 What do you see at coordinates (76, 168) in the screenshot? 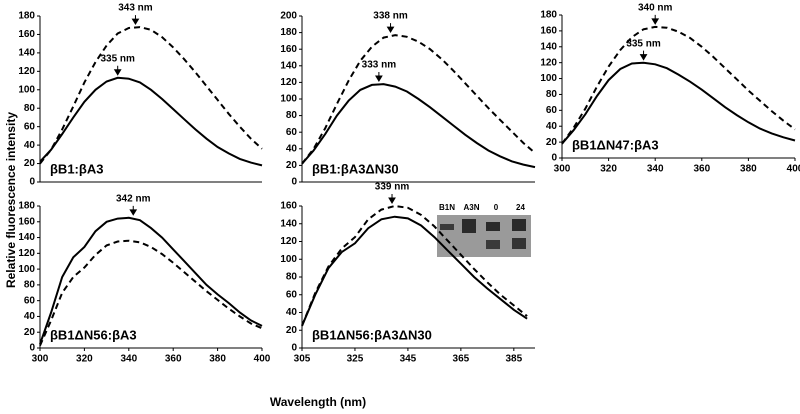
I see `panel-label: βB1:βA3` at bounding box center [76, 168].